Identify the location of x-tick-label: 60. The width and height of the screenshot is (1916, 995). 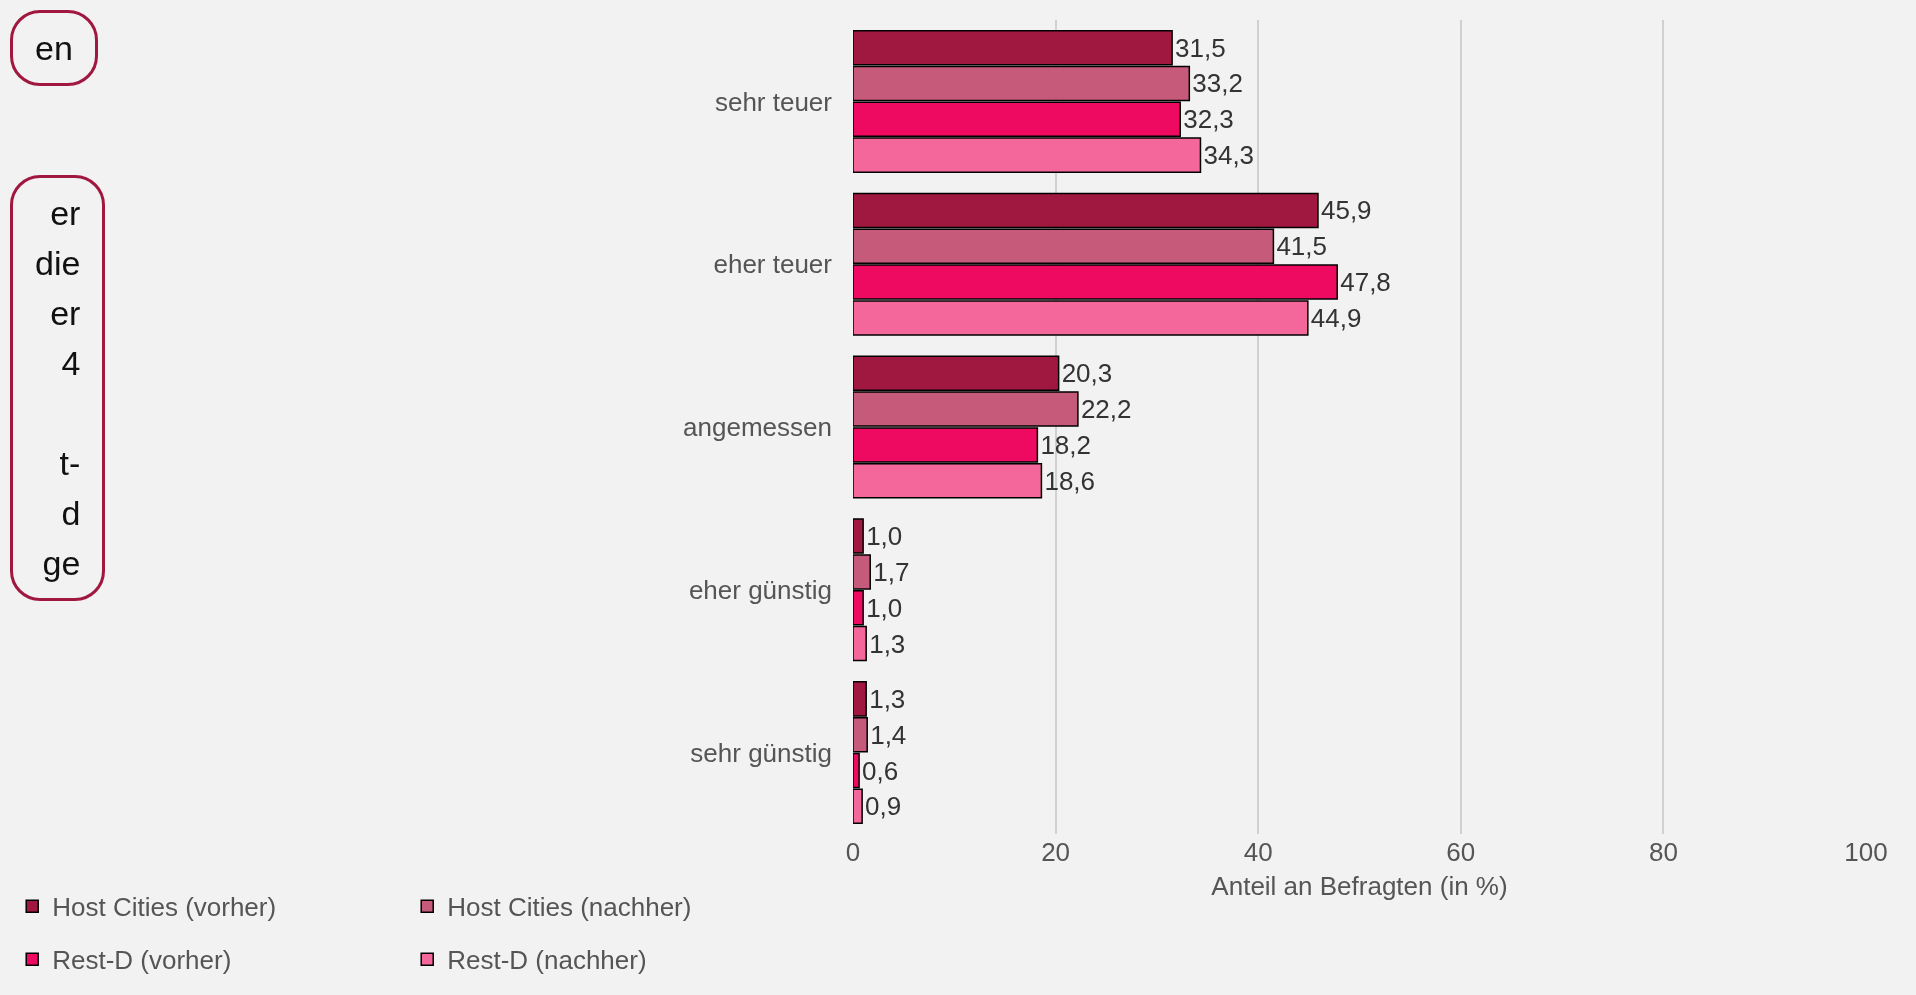
(1461, 852).